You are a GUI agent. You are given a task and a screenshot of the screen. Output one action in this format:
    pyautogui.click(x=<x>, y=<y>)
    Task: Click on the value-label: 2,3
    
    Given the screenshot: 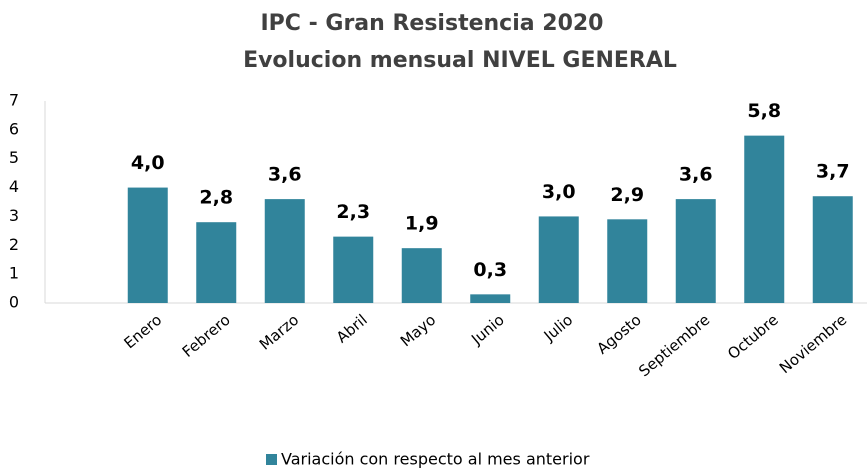 What is the action you would take?
    pyautogui.click(x=353, y=212)
    